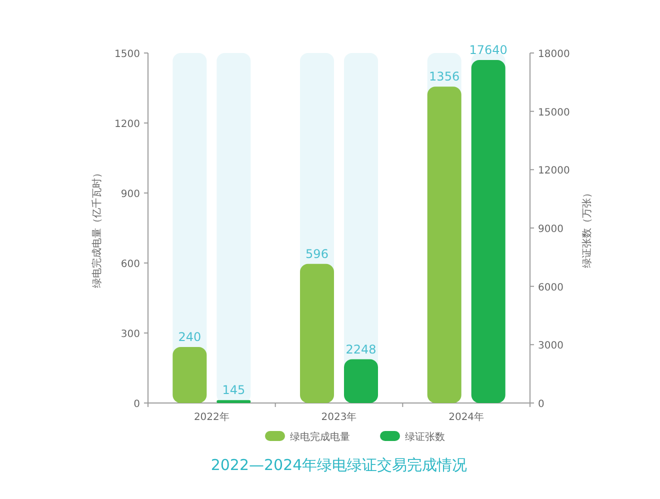 The height and width of the screenshot is (499, 660). What do you see at coordinates (551, 288) in the screenshot?
I see `y2-tick-label: 6000` at bounding box center [551, 288].